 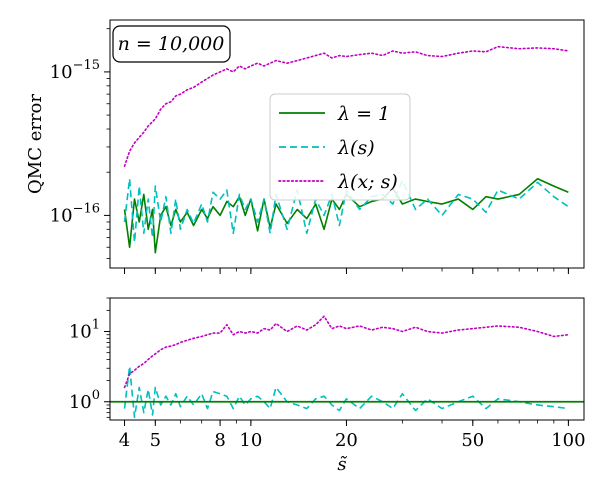 What do you see at coordinates (86, 208) in the screenshot?
I see `y-tick-exponent: −16` at bounding box center [86, 208].